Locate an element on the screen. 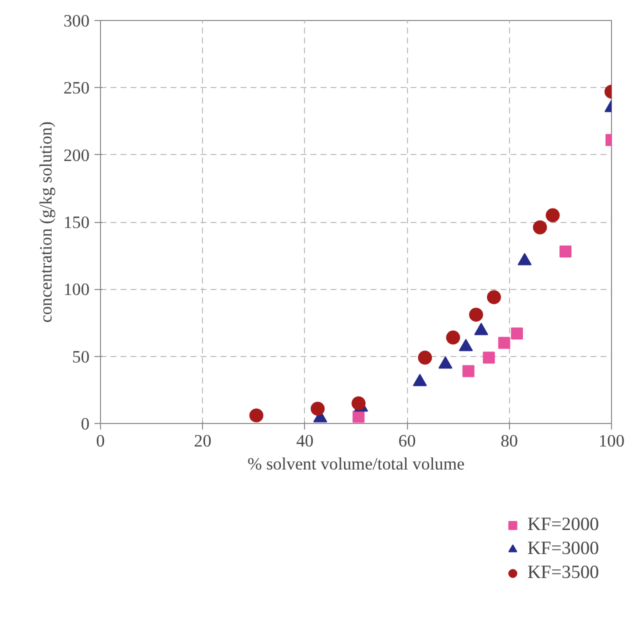 This screenshot has height=629, width=631. x-tick-label: 60 is located at coordinates (407, 441).